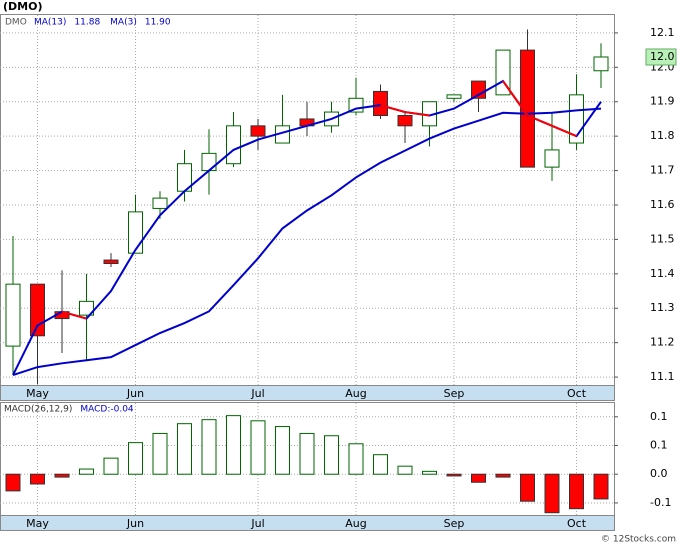 This screenshot has width=680, height=550. What do you see at coordinates (16, 23) in the screenshot?
I see `legend-symbol: DMO` at bounding box center [16, 23].